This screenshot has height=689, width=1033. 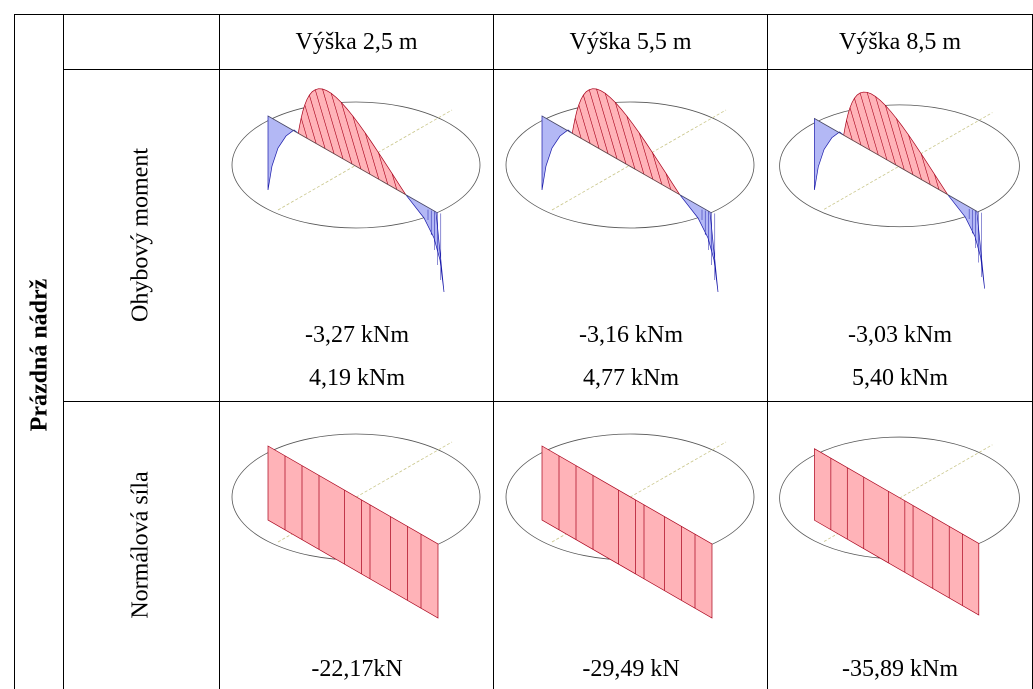 What do you see at coordinates (356, 41) in the screenshot?
I see `column-header-1: Výška 2,5 m` at bounding box center [356, 41].